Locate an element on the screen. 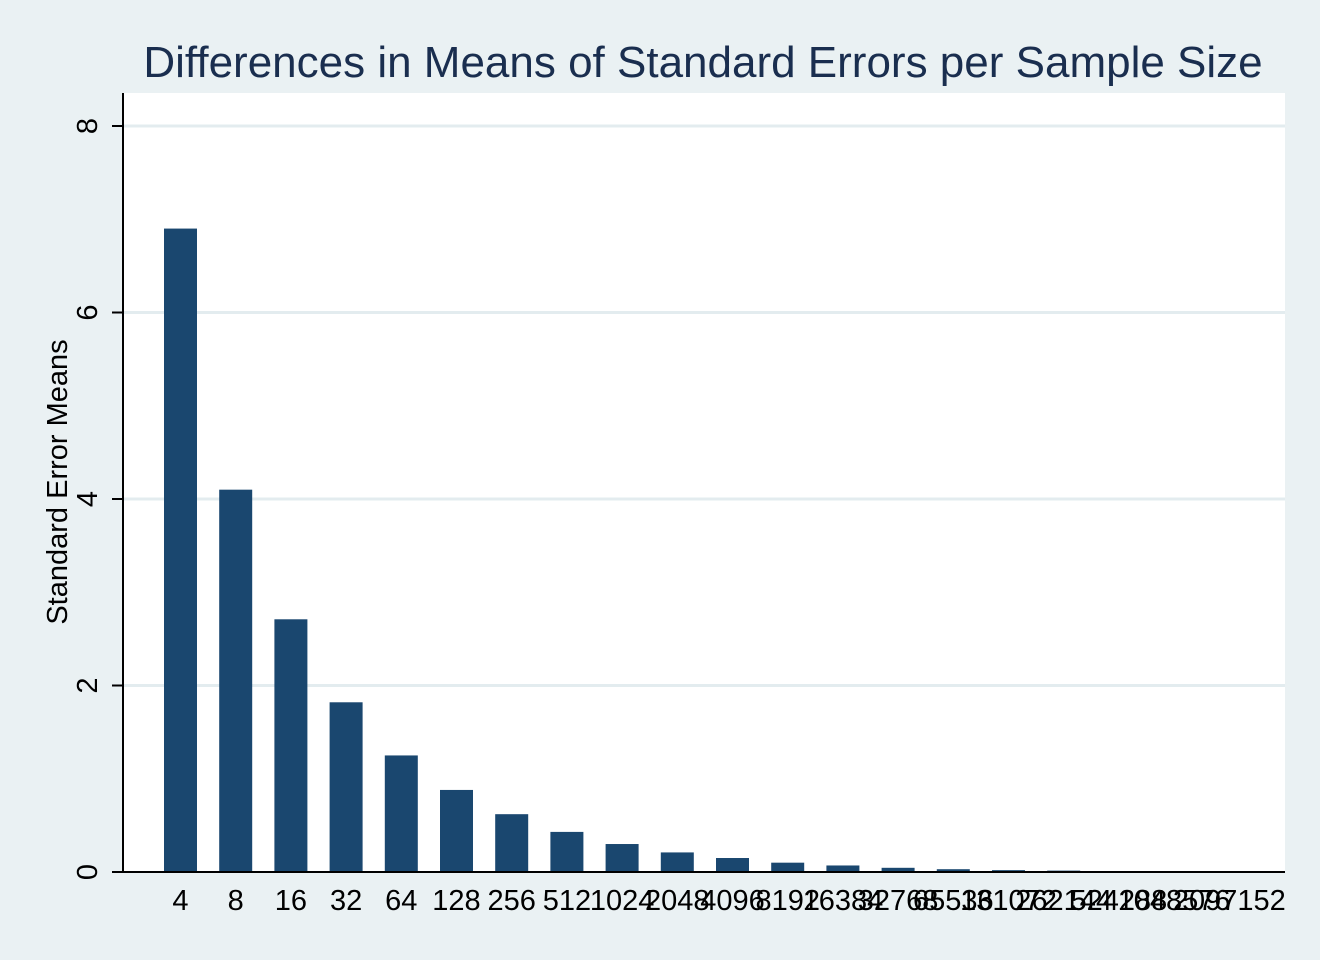 The image size is (1320, 960). x-tick-label: 16 is located at coordinates (291, 901).